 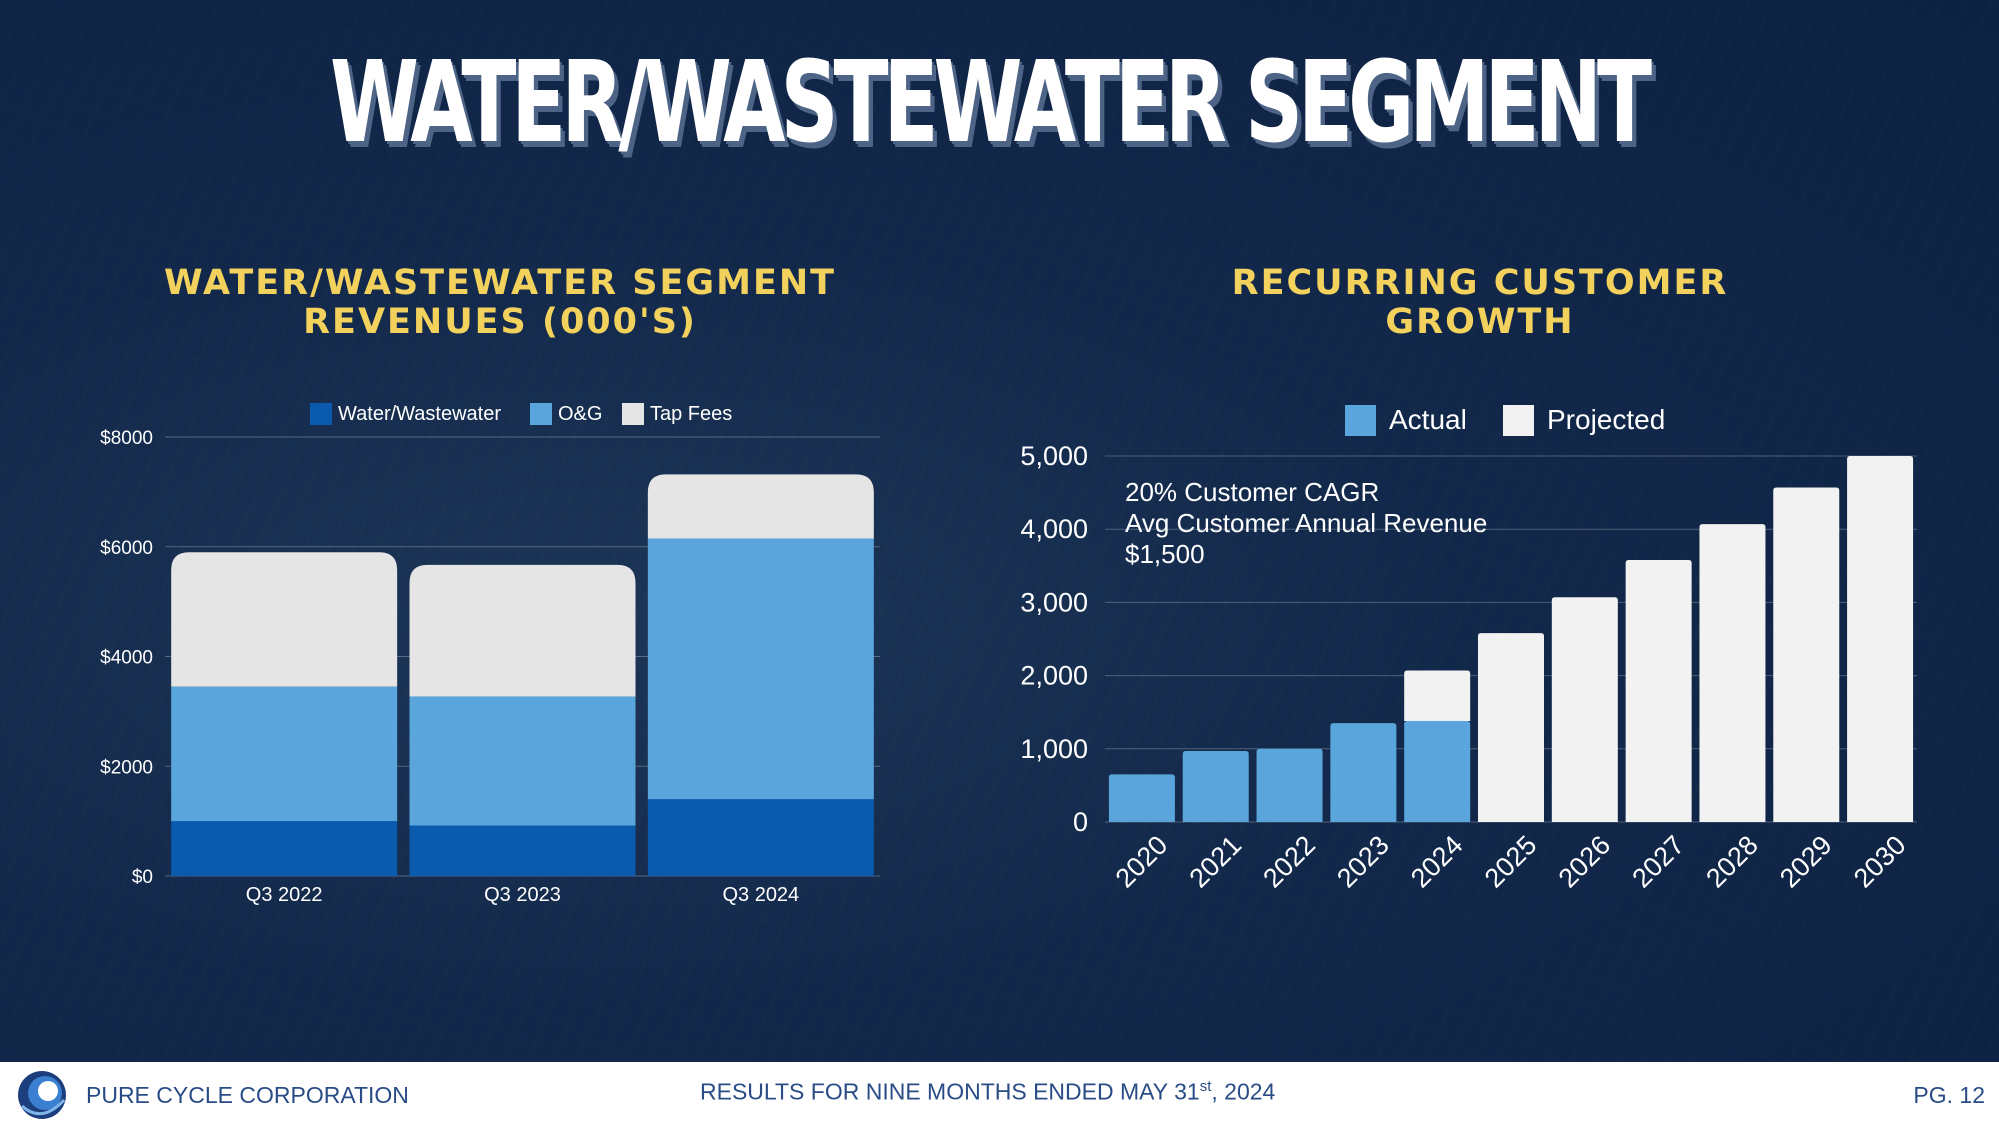 What do you see at coordinates (500, 322) in the screenshot?
I see `revenue-chart-title-line2: REVENUES (000'S)` at bounding box center [500, 322].